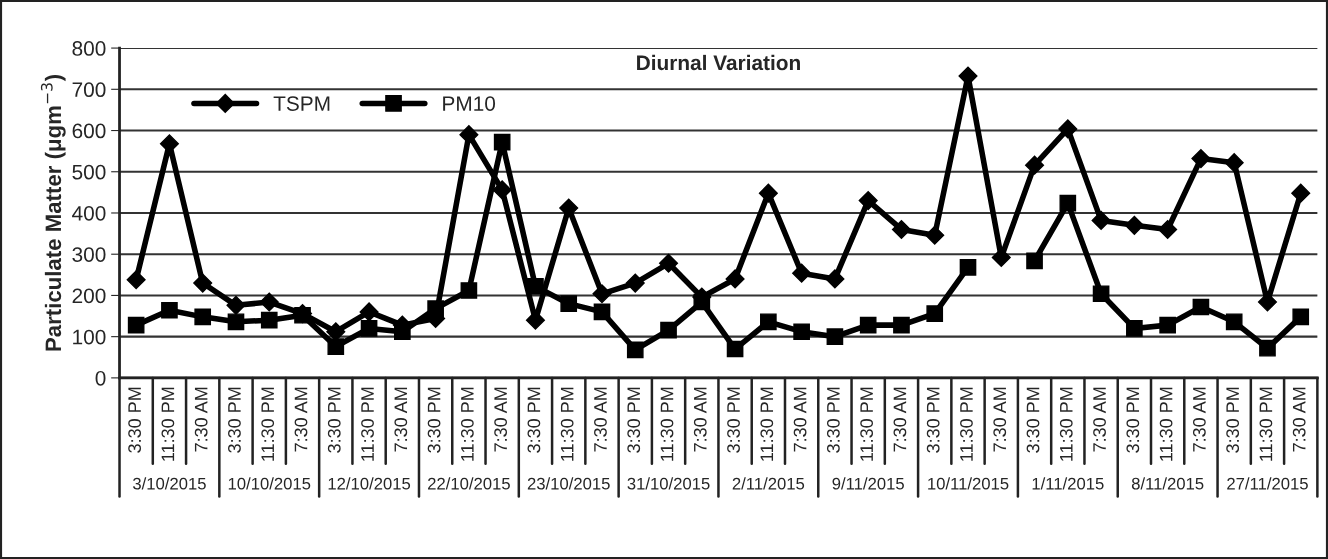 The width and height of the screenshot is (1328, 559). What do you see at coordinates (1167, 483) in the screenshot?
I see `text: 8/11/2015` at bounding box center [1167, 483].